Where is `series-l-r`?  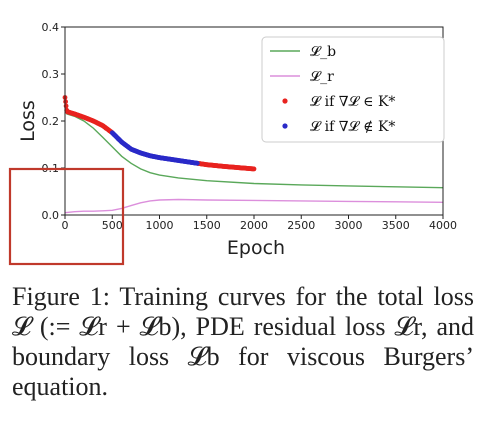
series-l-r is located at coordinates (254, 206).